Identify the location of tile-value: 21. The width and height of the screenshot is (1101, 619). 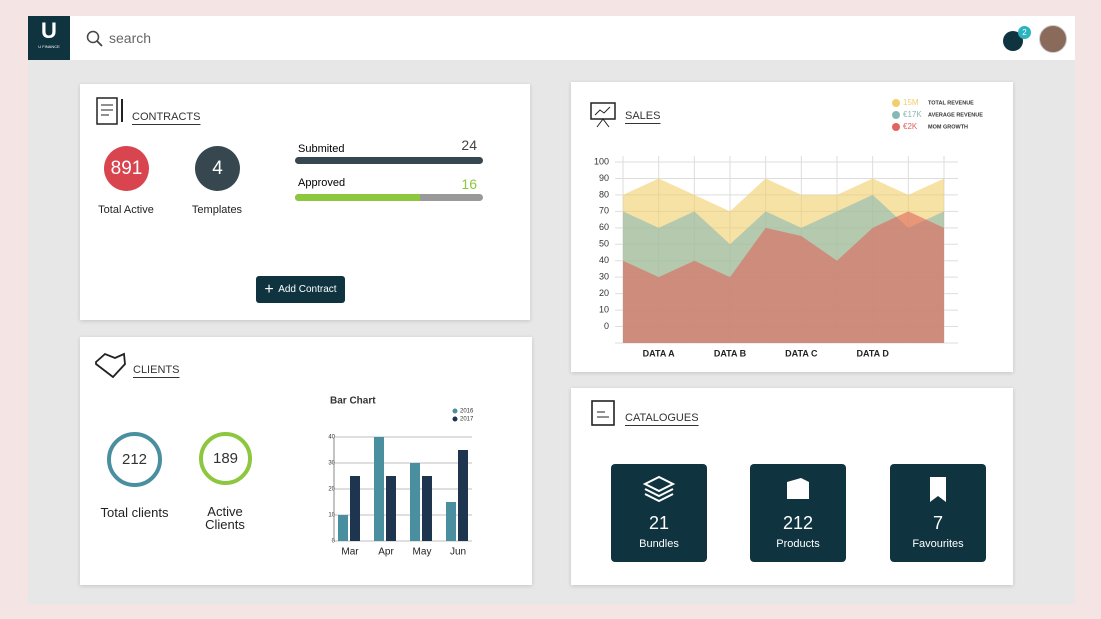
(659, 523).